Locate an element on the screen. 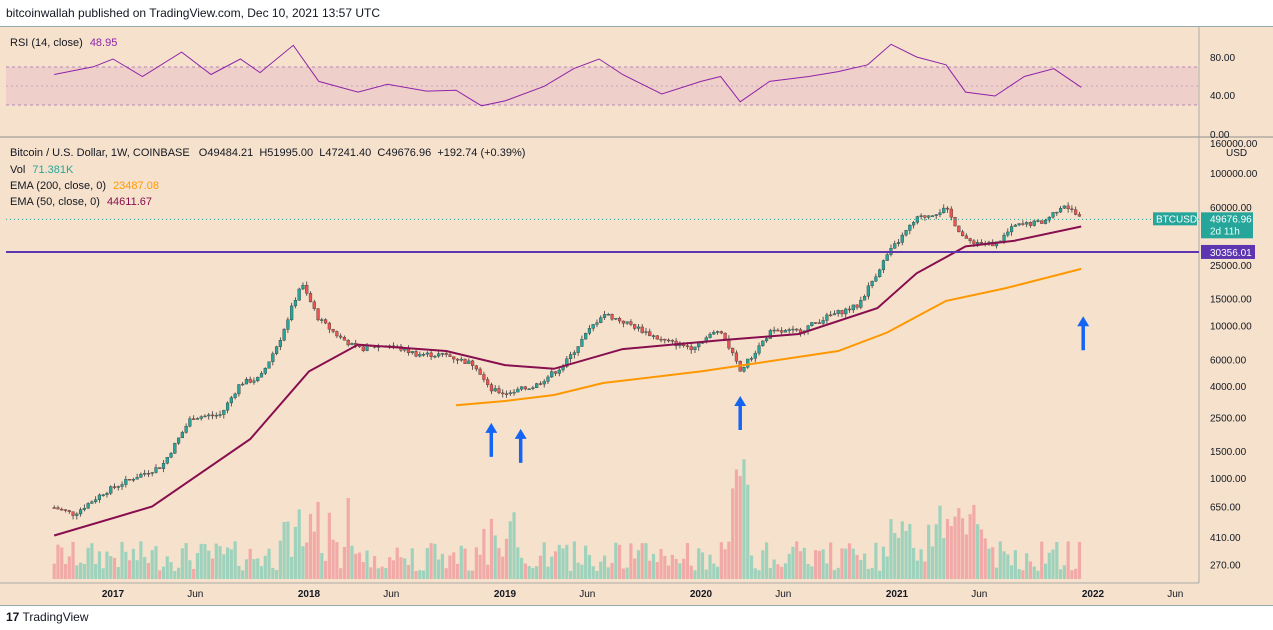 This screenshot has height=630, width=1273. tradingview-logo: 17 TradingView is located at coordinates (47, 617).